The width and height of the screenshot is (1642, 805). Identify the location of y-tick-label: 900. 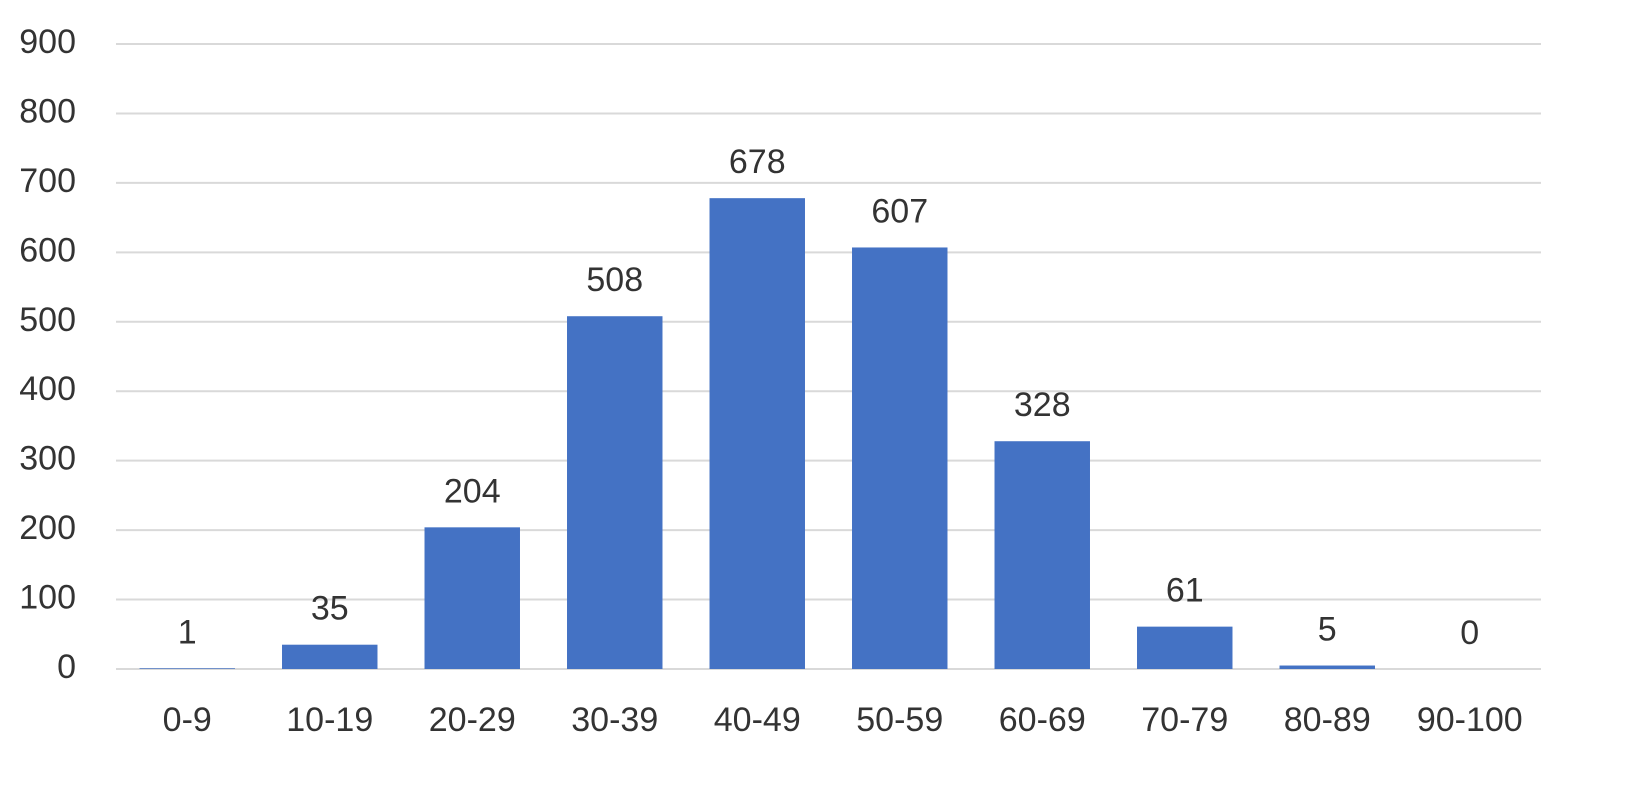
(47, 42).